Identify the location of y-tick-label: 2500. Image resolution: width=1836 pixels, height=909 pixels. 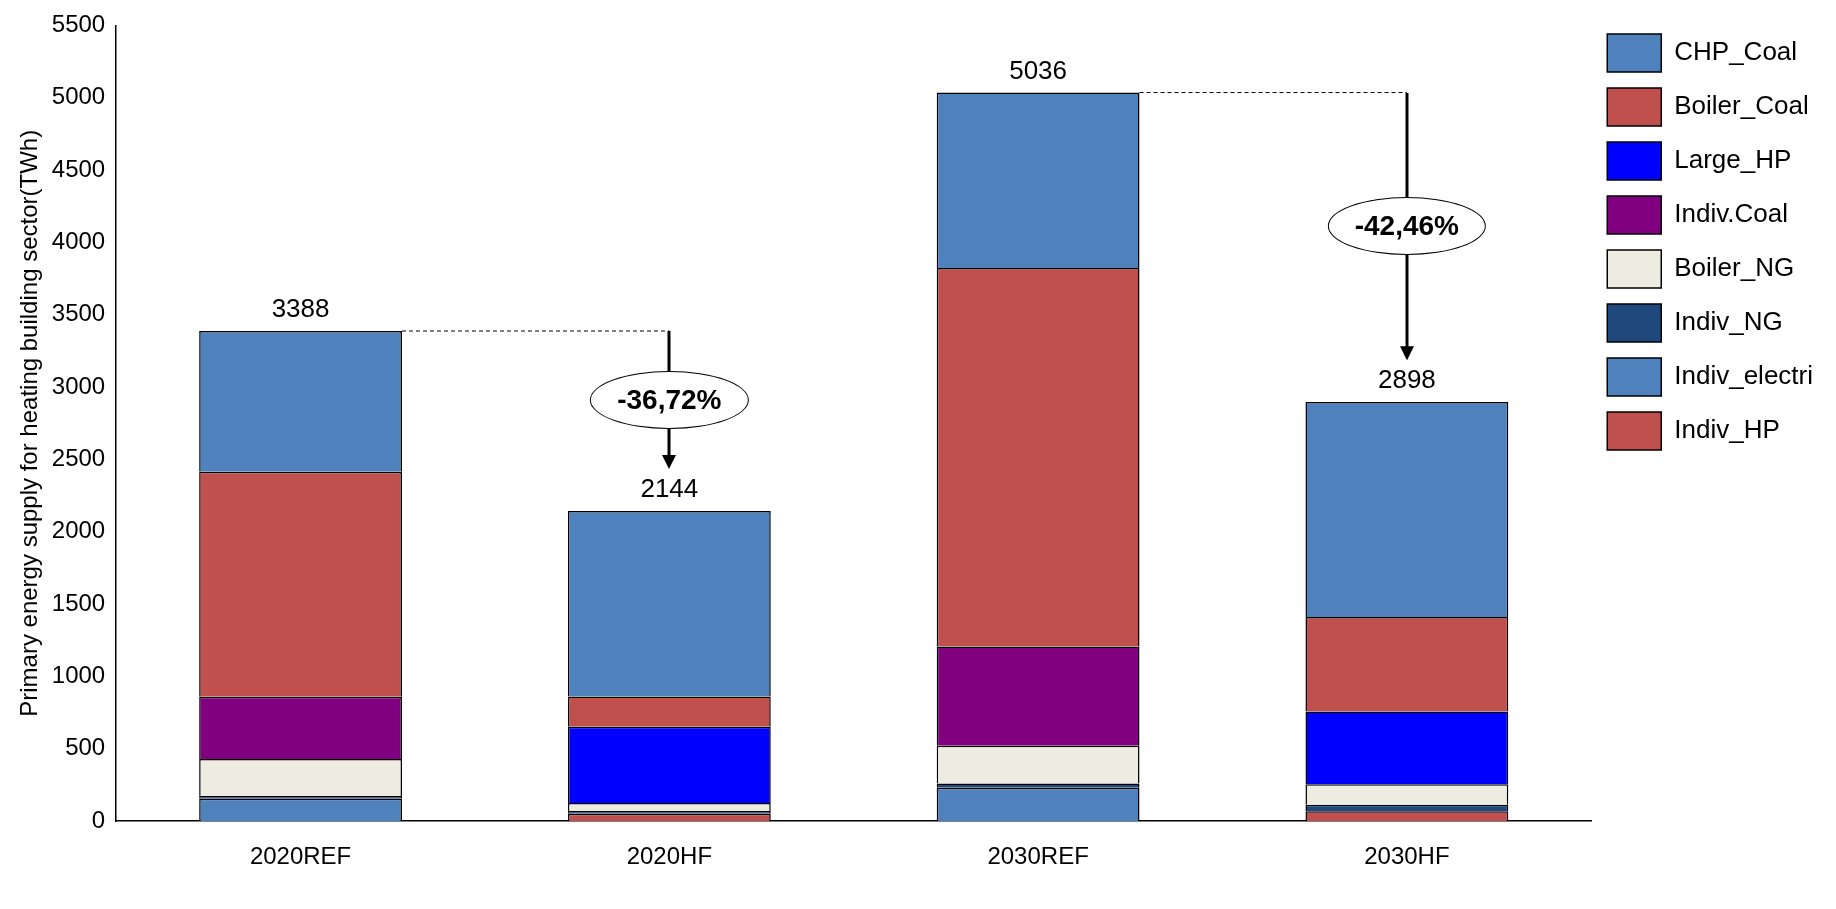
(78, 458).